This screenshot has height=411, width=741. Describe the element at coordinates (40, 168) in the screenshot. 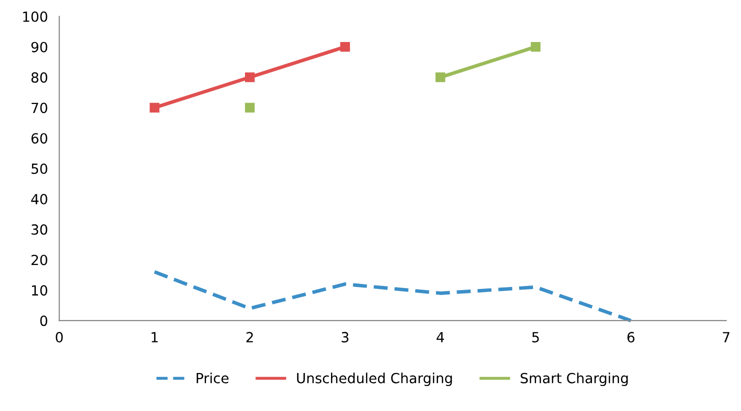

I see `y-tick-label: 50` at that location.